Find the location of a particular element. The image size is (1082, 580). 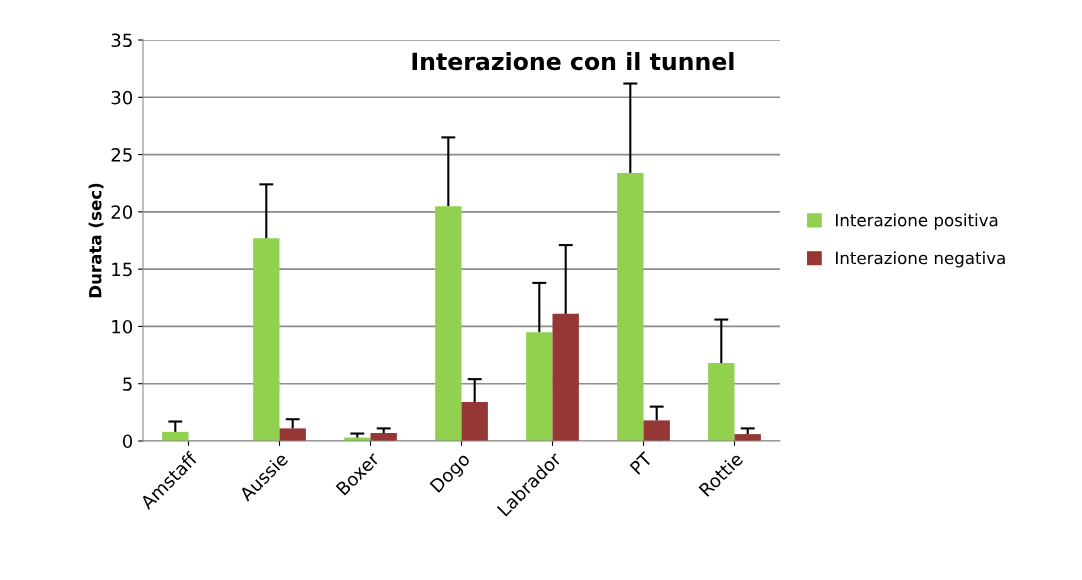

y-tick-label: 20 is located at coordinates (122, 212).